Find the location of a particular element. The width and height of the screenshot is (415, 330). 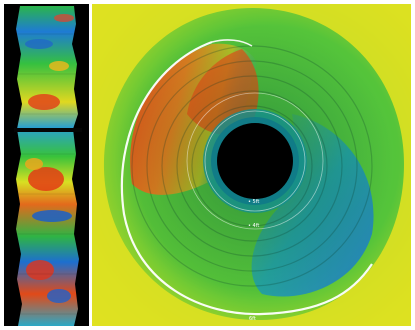

depth-label-4ft: • 4ft is located at coordinates (253, 226).